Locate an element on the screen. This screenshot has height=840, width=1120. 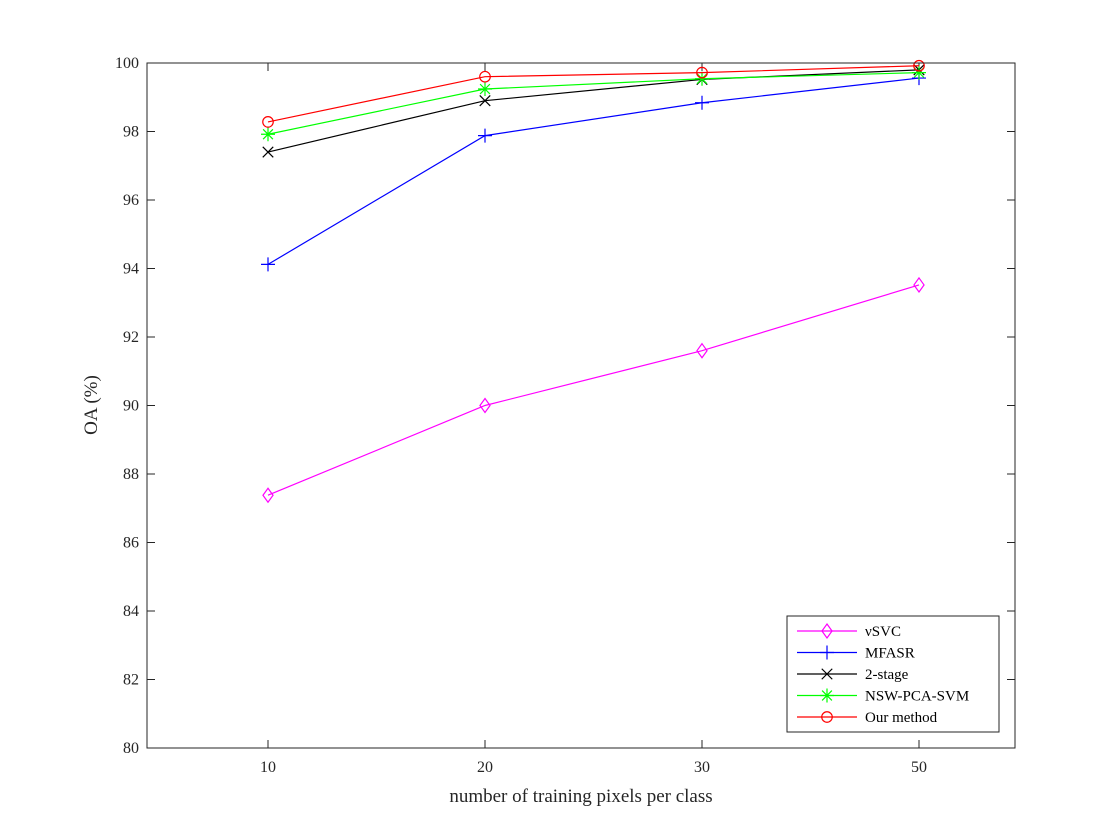
legend-item: νSVC is located at coordinates (849, 631).